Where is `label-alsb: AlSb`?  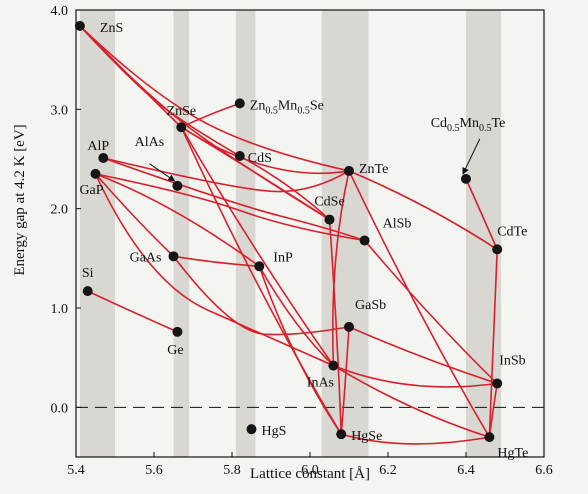 label-alsb: AlSb is located at coordinates (397, 223).